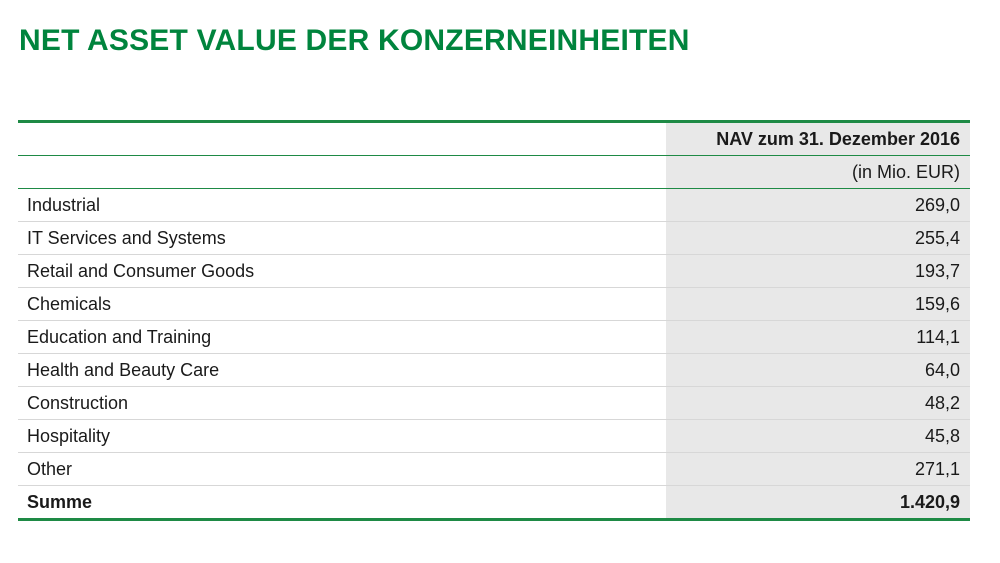 This screenshot has width=1000, height=563. I want to click on row-label: Retail and Consumer Goods, so click(342, 271).